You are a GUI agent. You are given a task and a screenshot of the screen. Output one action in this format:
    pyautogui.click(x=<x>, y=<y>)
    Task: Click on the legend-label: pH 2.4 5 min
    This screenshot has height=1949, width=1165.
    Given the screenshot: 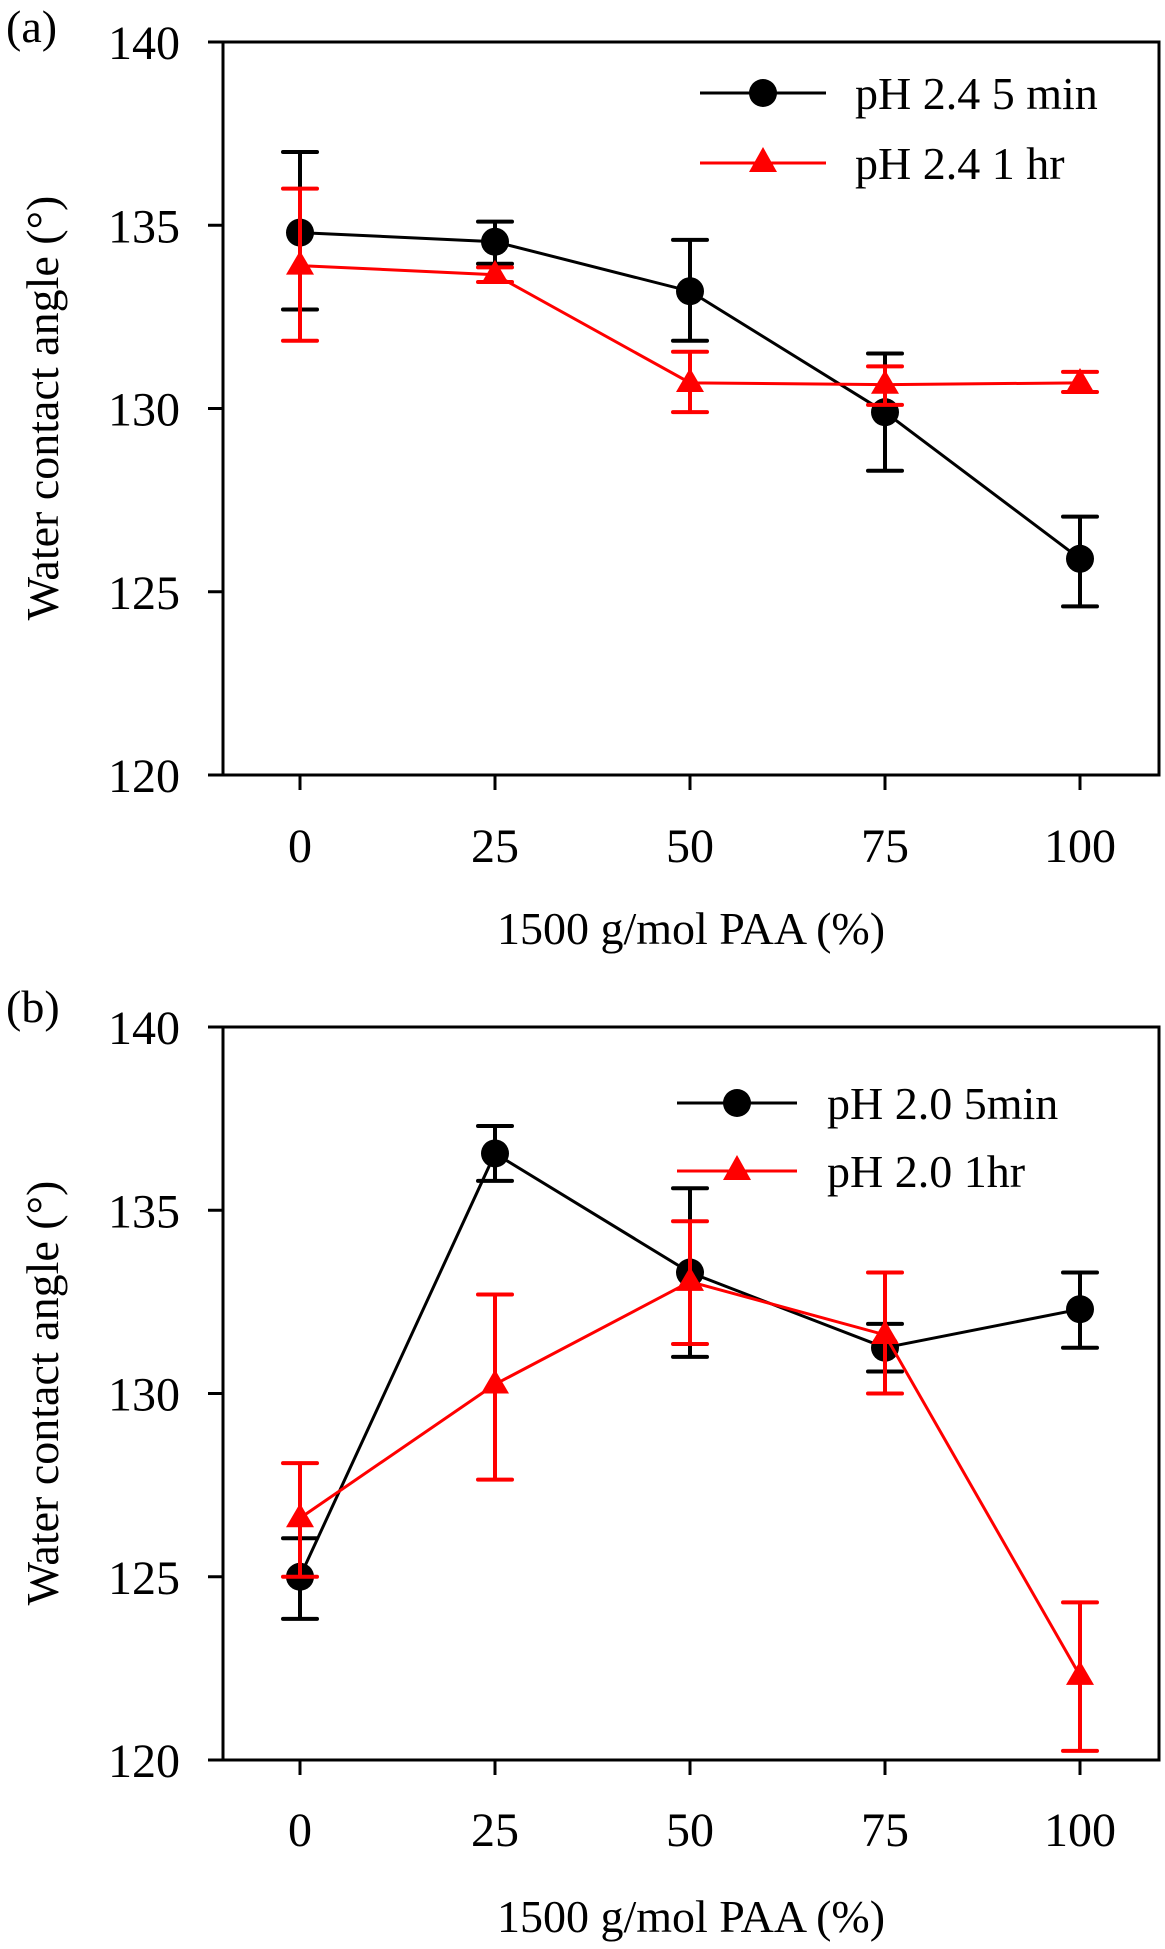 What is the action you would take?
    pyautogui.click(x=976, y=93)
    